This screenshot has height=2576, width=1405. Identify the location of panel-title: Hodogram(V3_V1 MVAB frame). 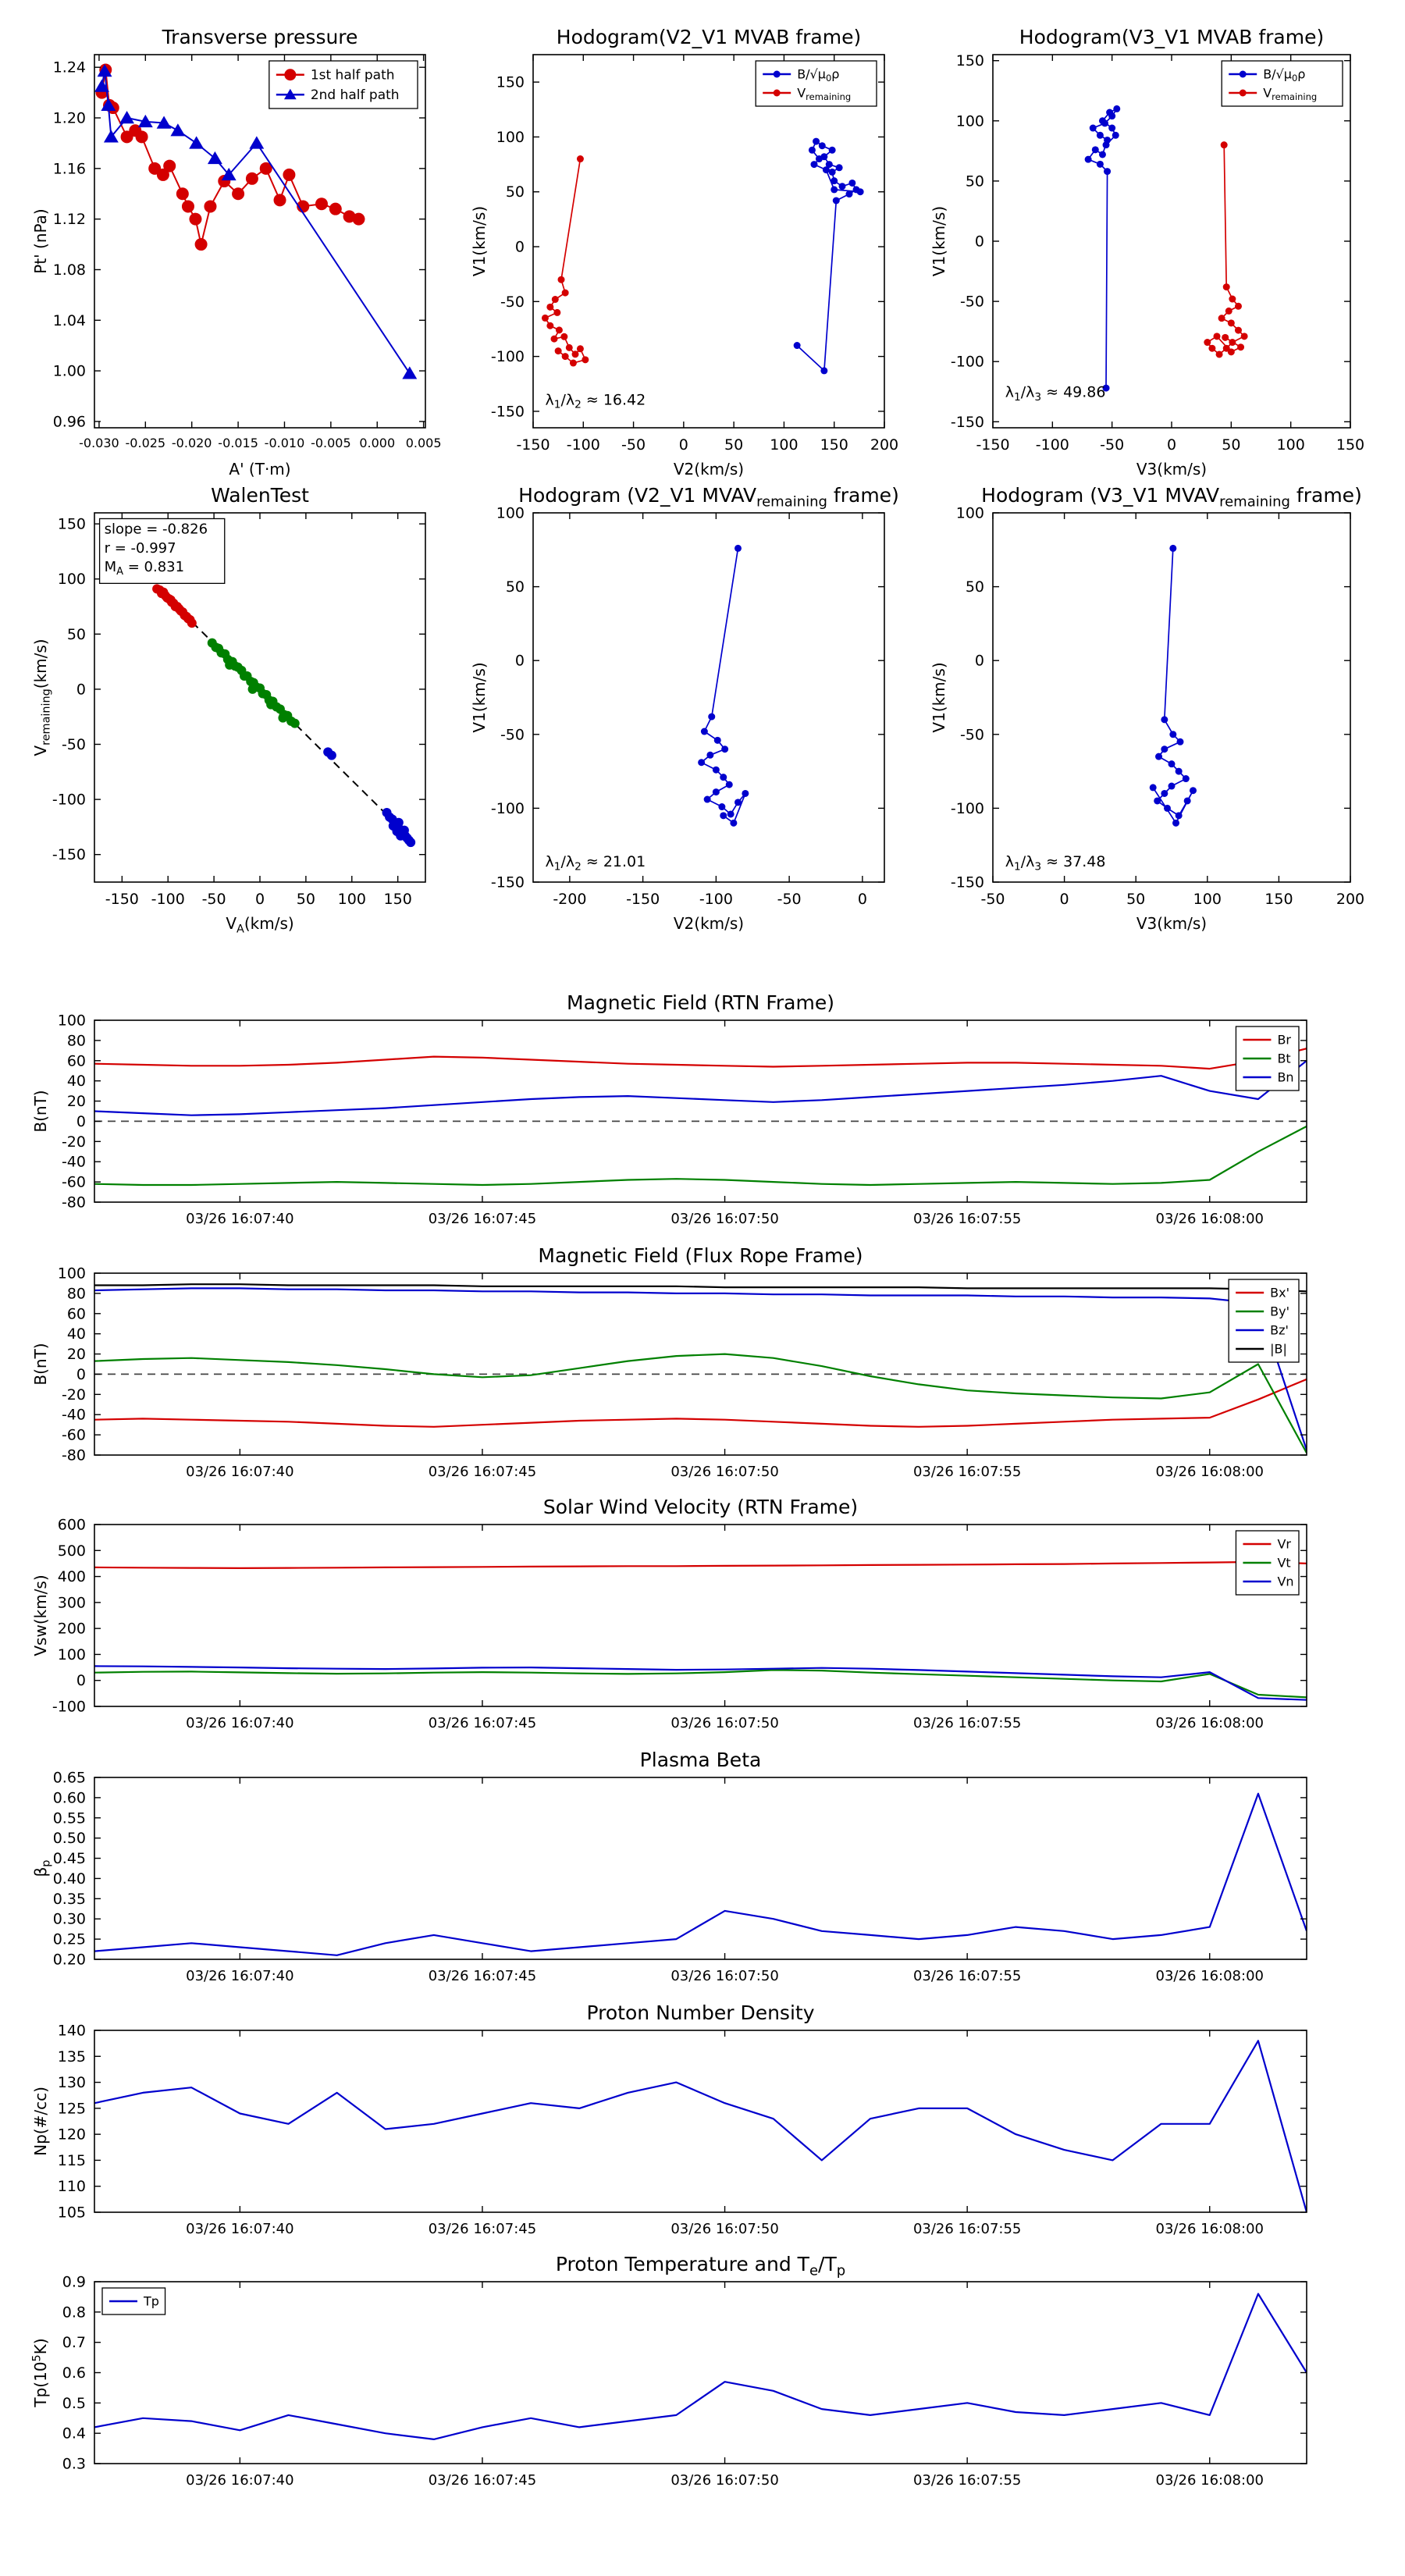
(1171, 37).